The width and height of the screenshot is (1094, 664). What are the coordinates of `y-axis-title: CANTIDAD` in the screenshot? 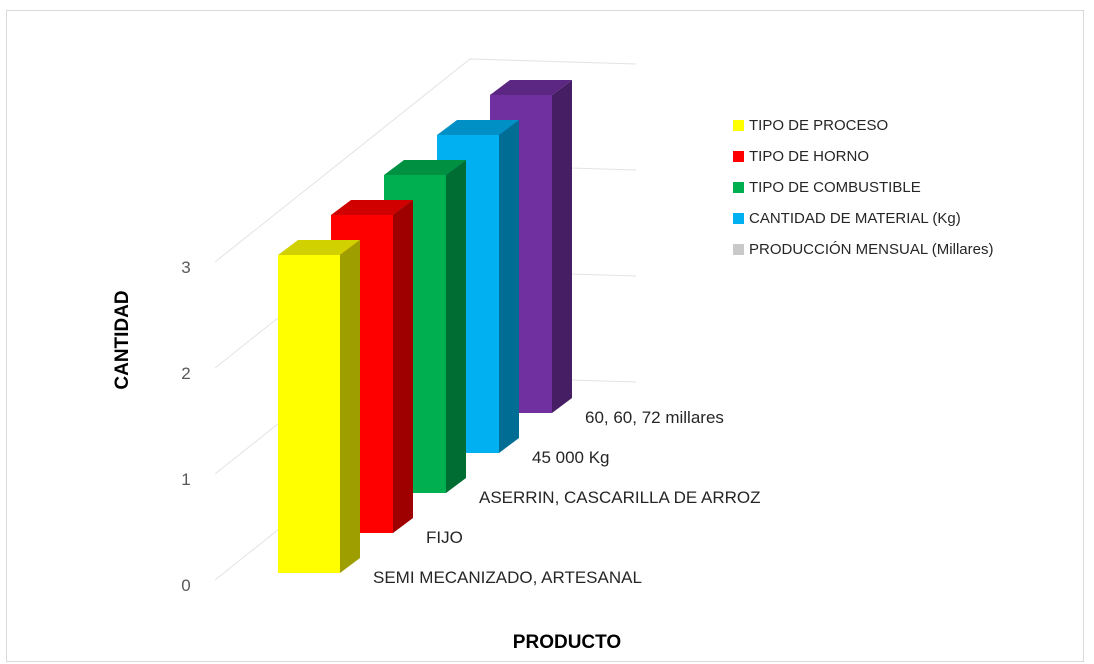 It's located at (122, 339).